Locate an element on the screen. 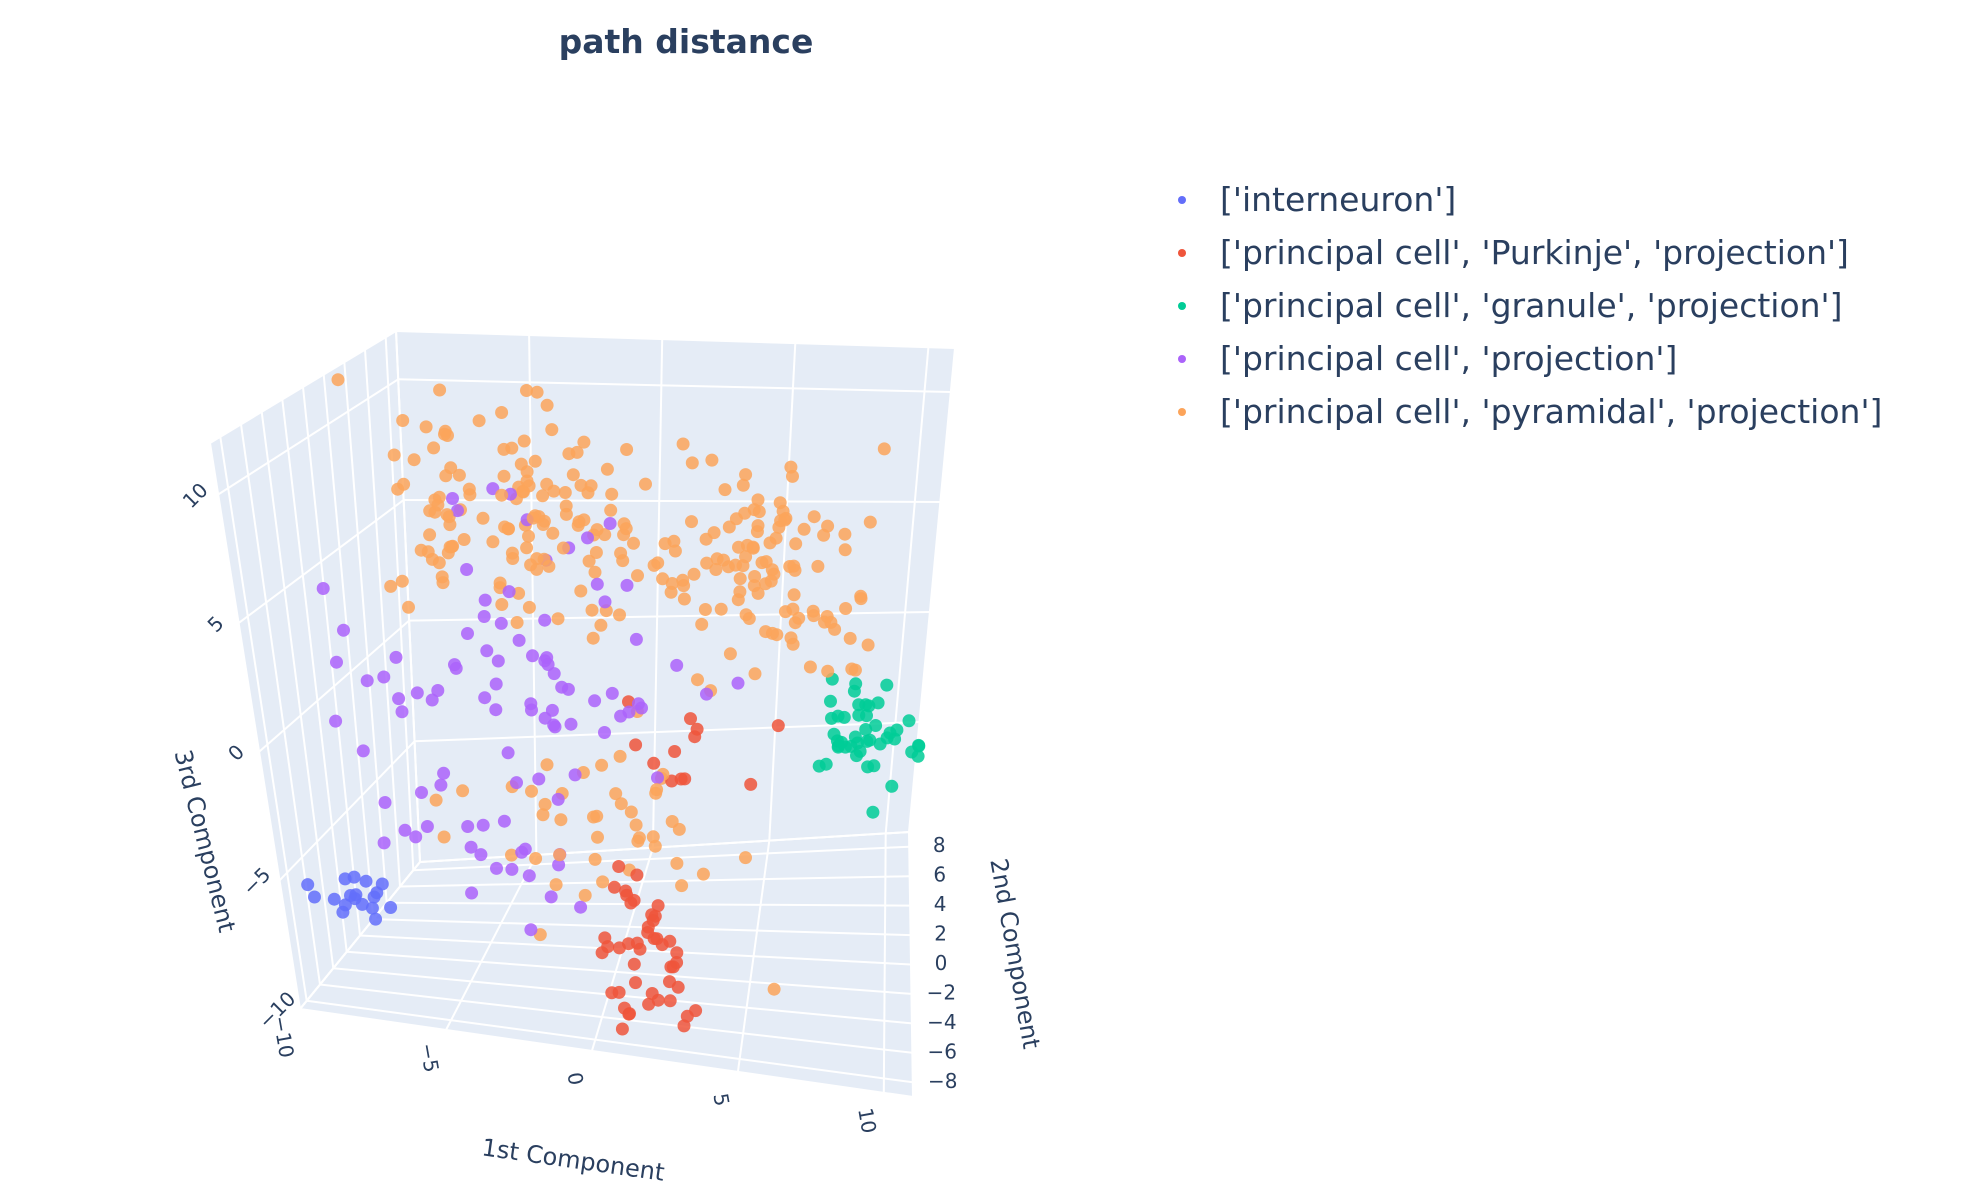 The image size is (1964, 1194). legend-item: ['interneuron'] is located at coordinates (1317, 199).